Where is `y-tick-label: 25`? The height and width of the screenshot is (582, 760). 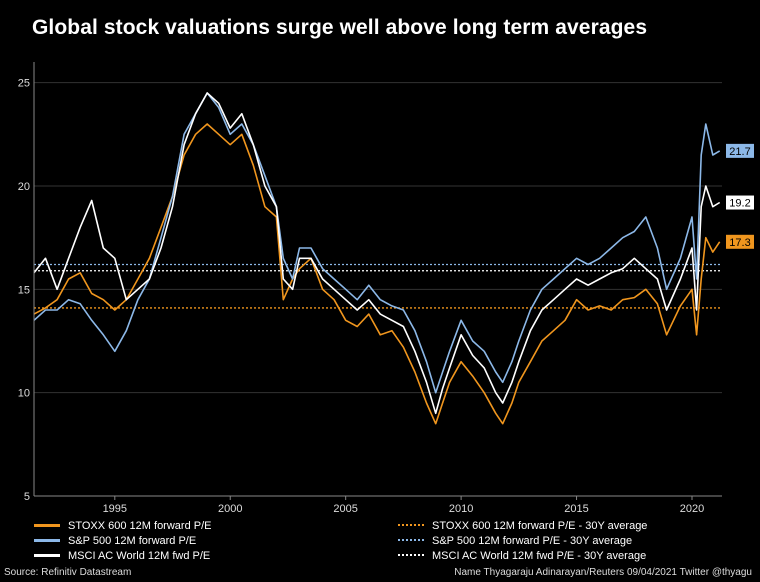 y-tick-label: 25 is located at coordinates (24, 84).